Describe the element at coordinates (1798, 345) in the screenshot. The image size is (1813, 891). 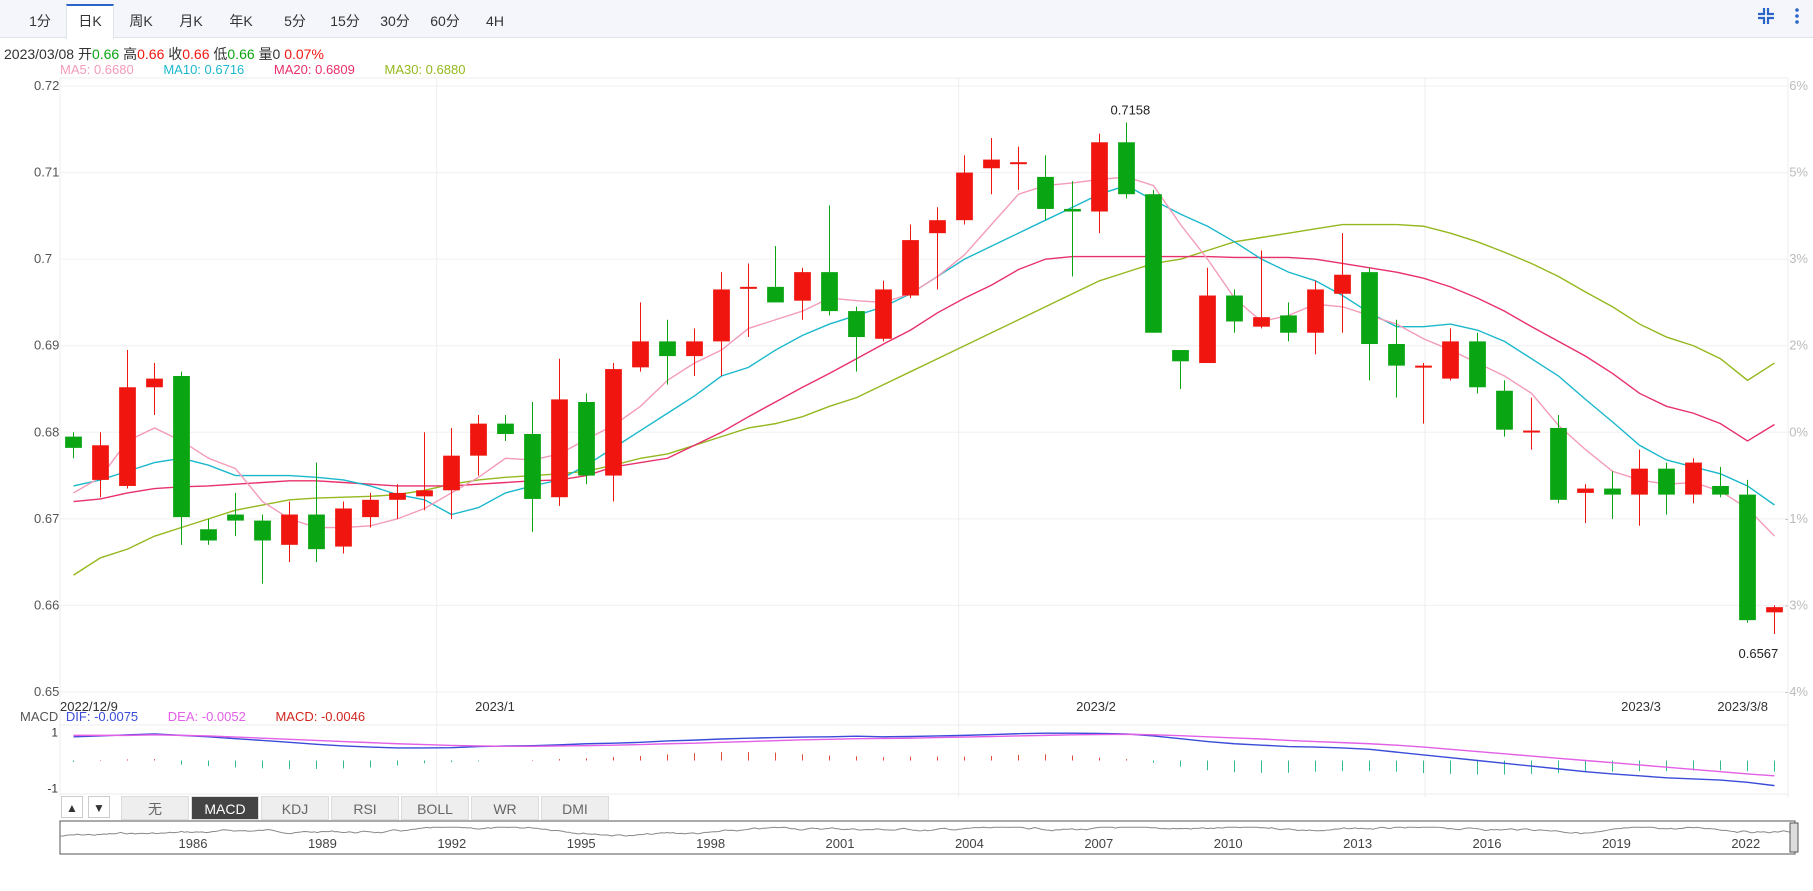
I see `pct-tick-label: 2%` at that location.